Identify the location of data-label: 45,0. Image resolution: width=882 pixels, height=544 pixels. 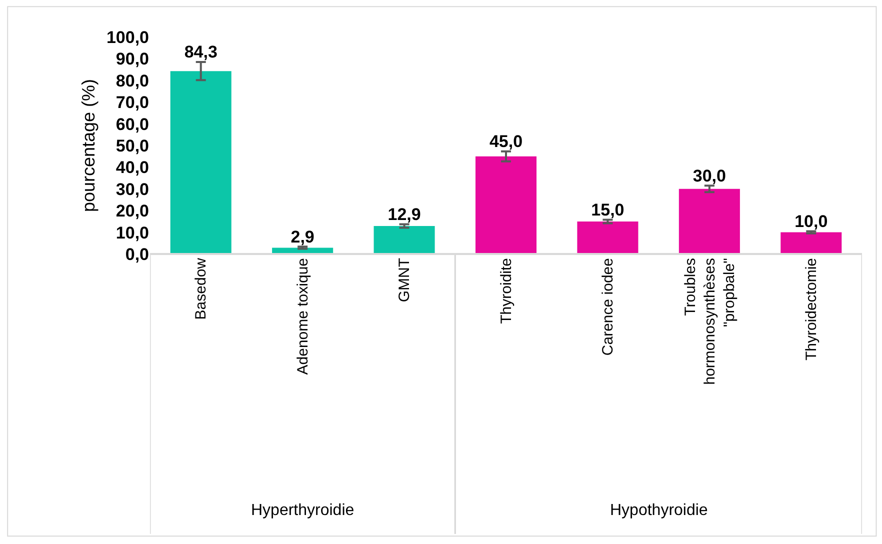
(506, 142).